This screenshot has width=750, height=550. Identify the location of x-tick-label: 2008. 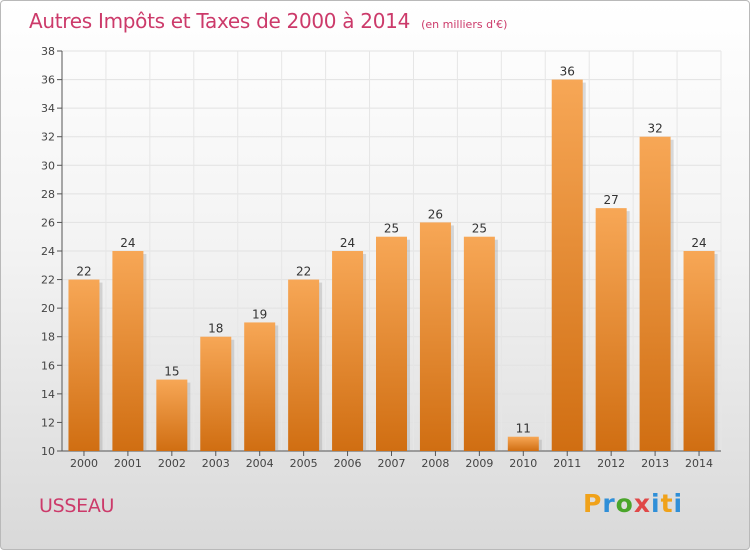
(435, 463).